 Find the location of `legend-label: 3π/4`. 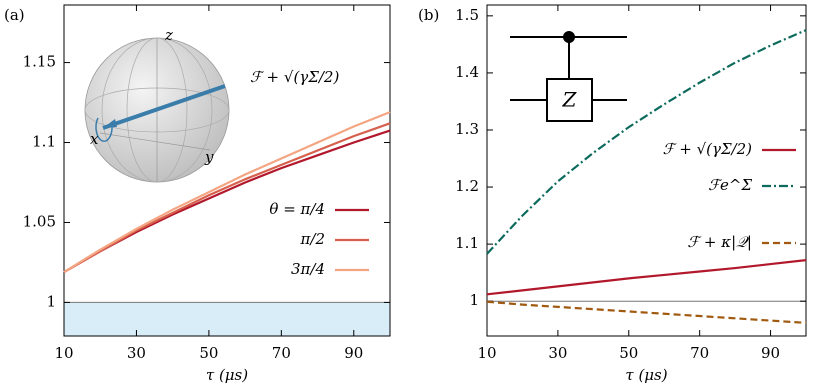

legend-label: 3π/4 is located at coordinates (308, 269).